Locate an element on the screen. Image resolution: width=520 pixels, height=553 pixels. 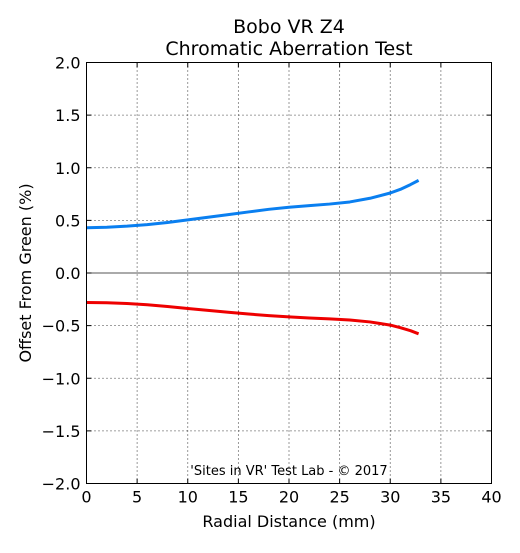
x-tick-label: 40 is located at coordinates (491, 497).